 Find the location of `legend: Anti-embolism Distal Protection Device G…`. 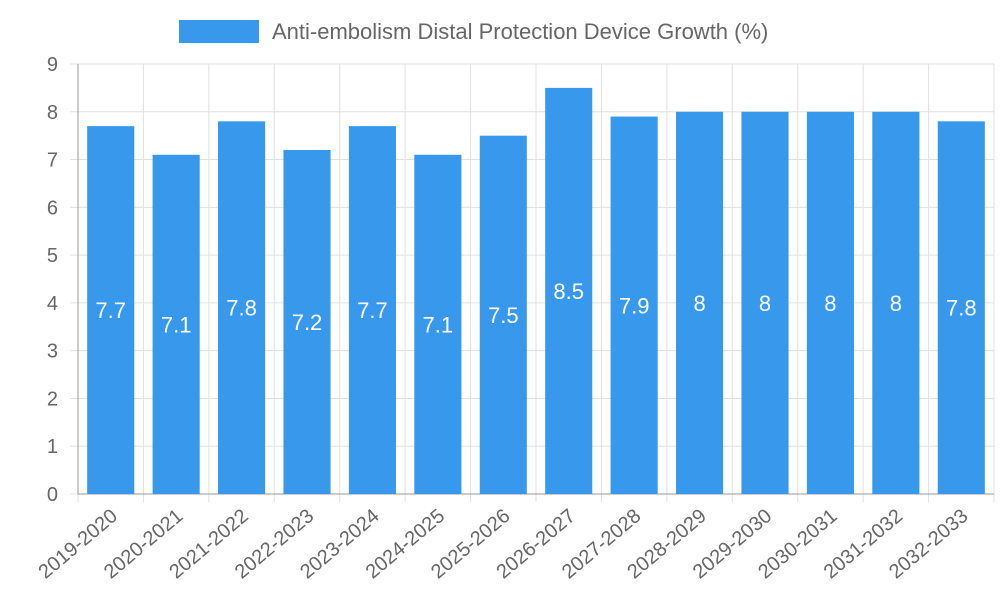

legend: Anti-embolism Distal Protection Device G… is located at coordinates (473, 31).